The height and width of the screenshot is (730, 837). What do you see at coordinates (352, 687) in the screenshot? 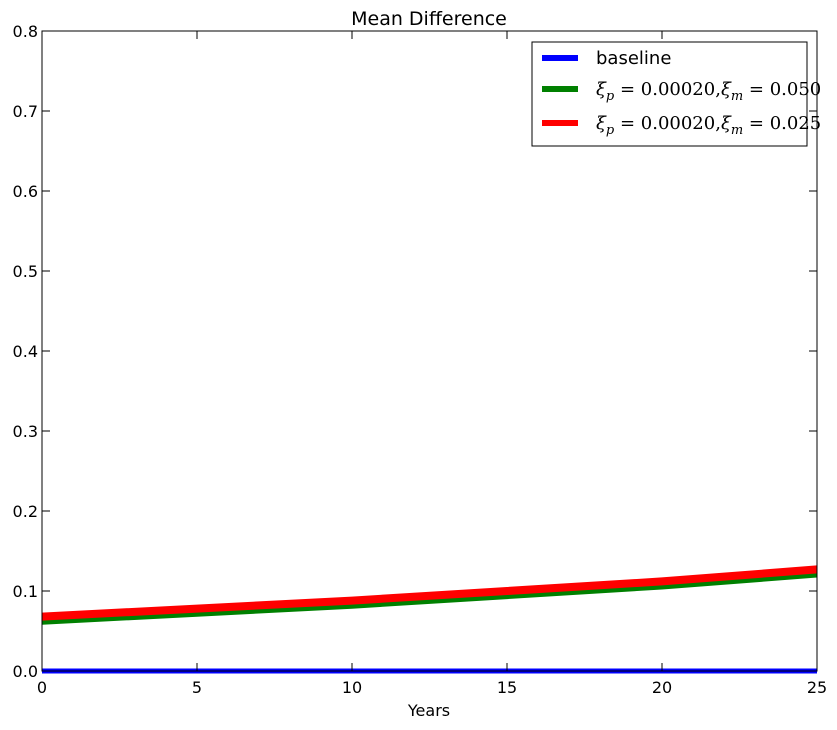
I see `x-tick-label: 10` at bounding box center [352, 687].